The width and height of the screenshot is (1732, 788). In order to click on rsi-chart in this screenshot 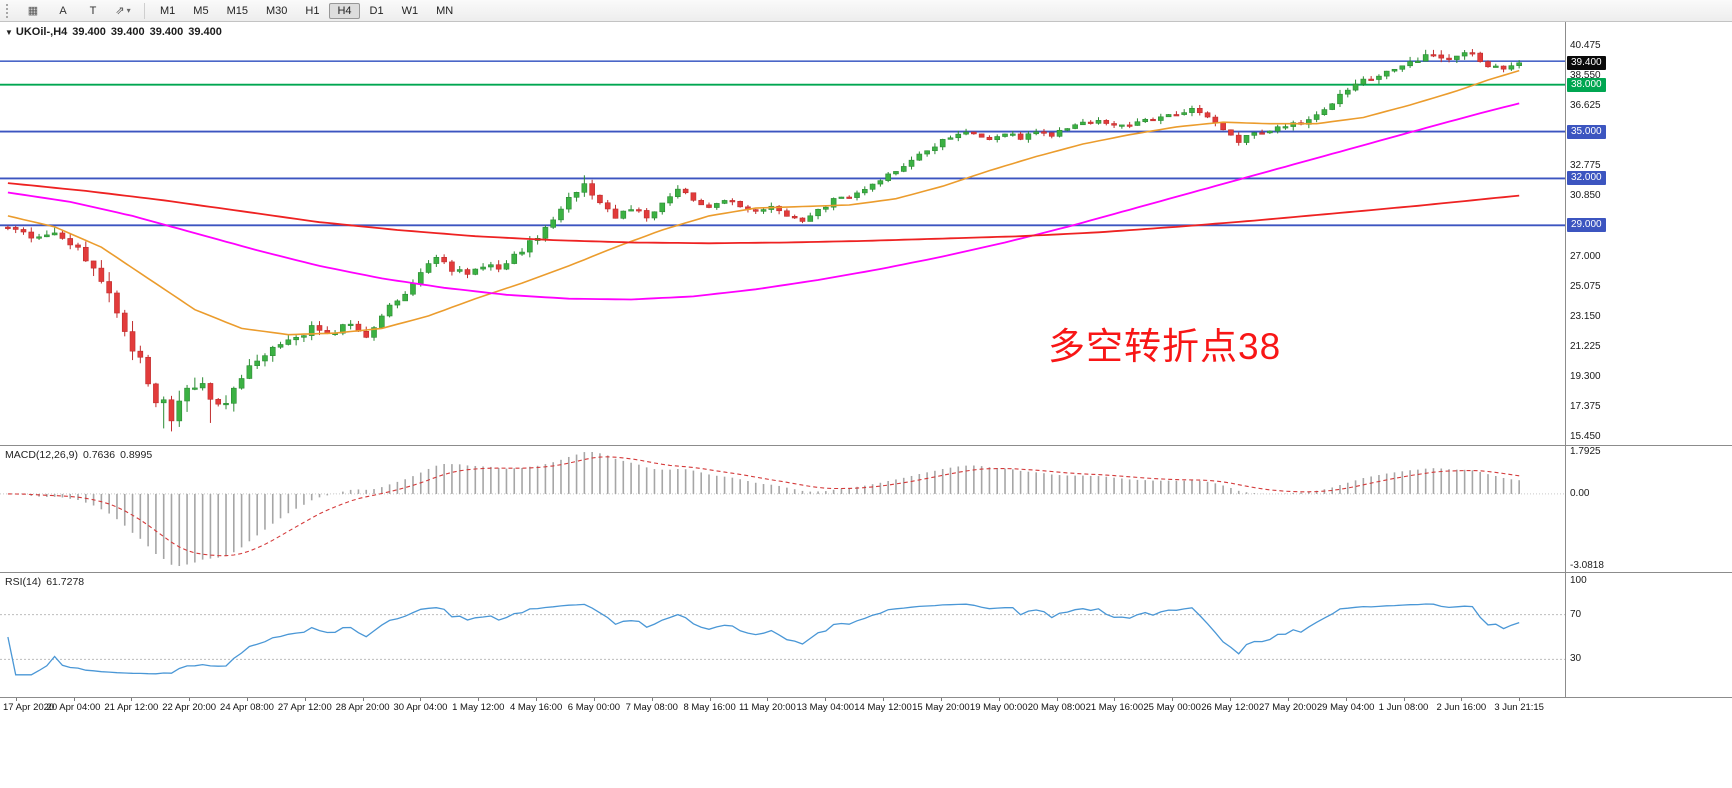, I will do `click(782, 635)`.